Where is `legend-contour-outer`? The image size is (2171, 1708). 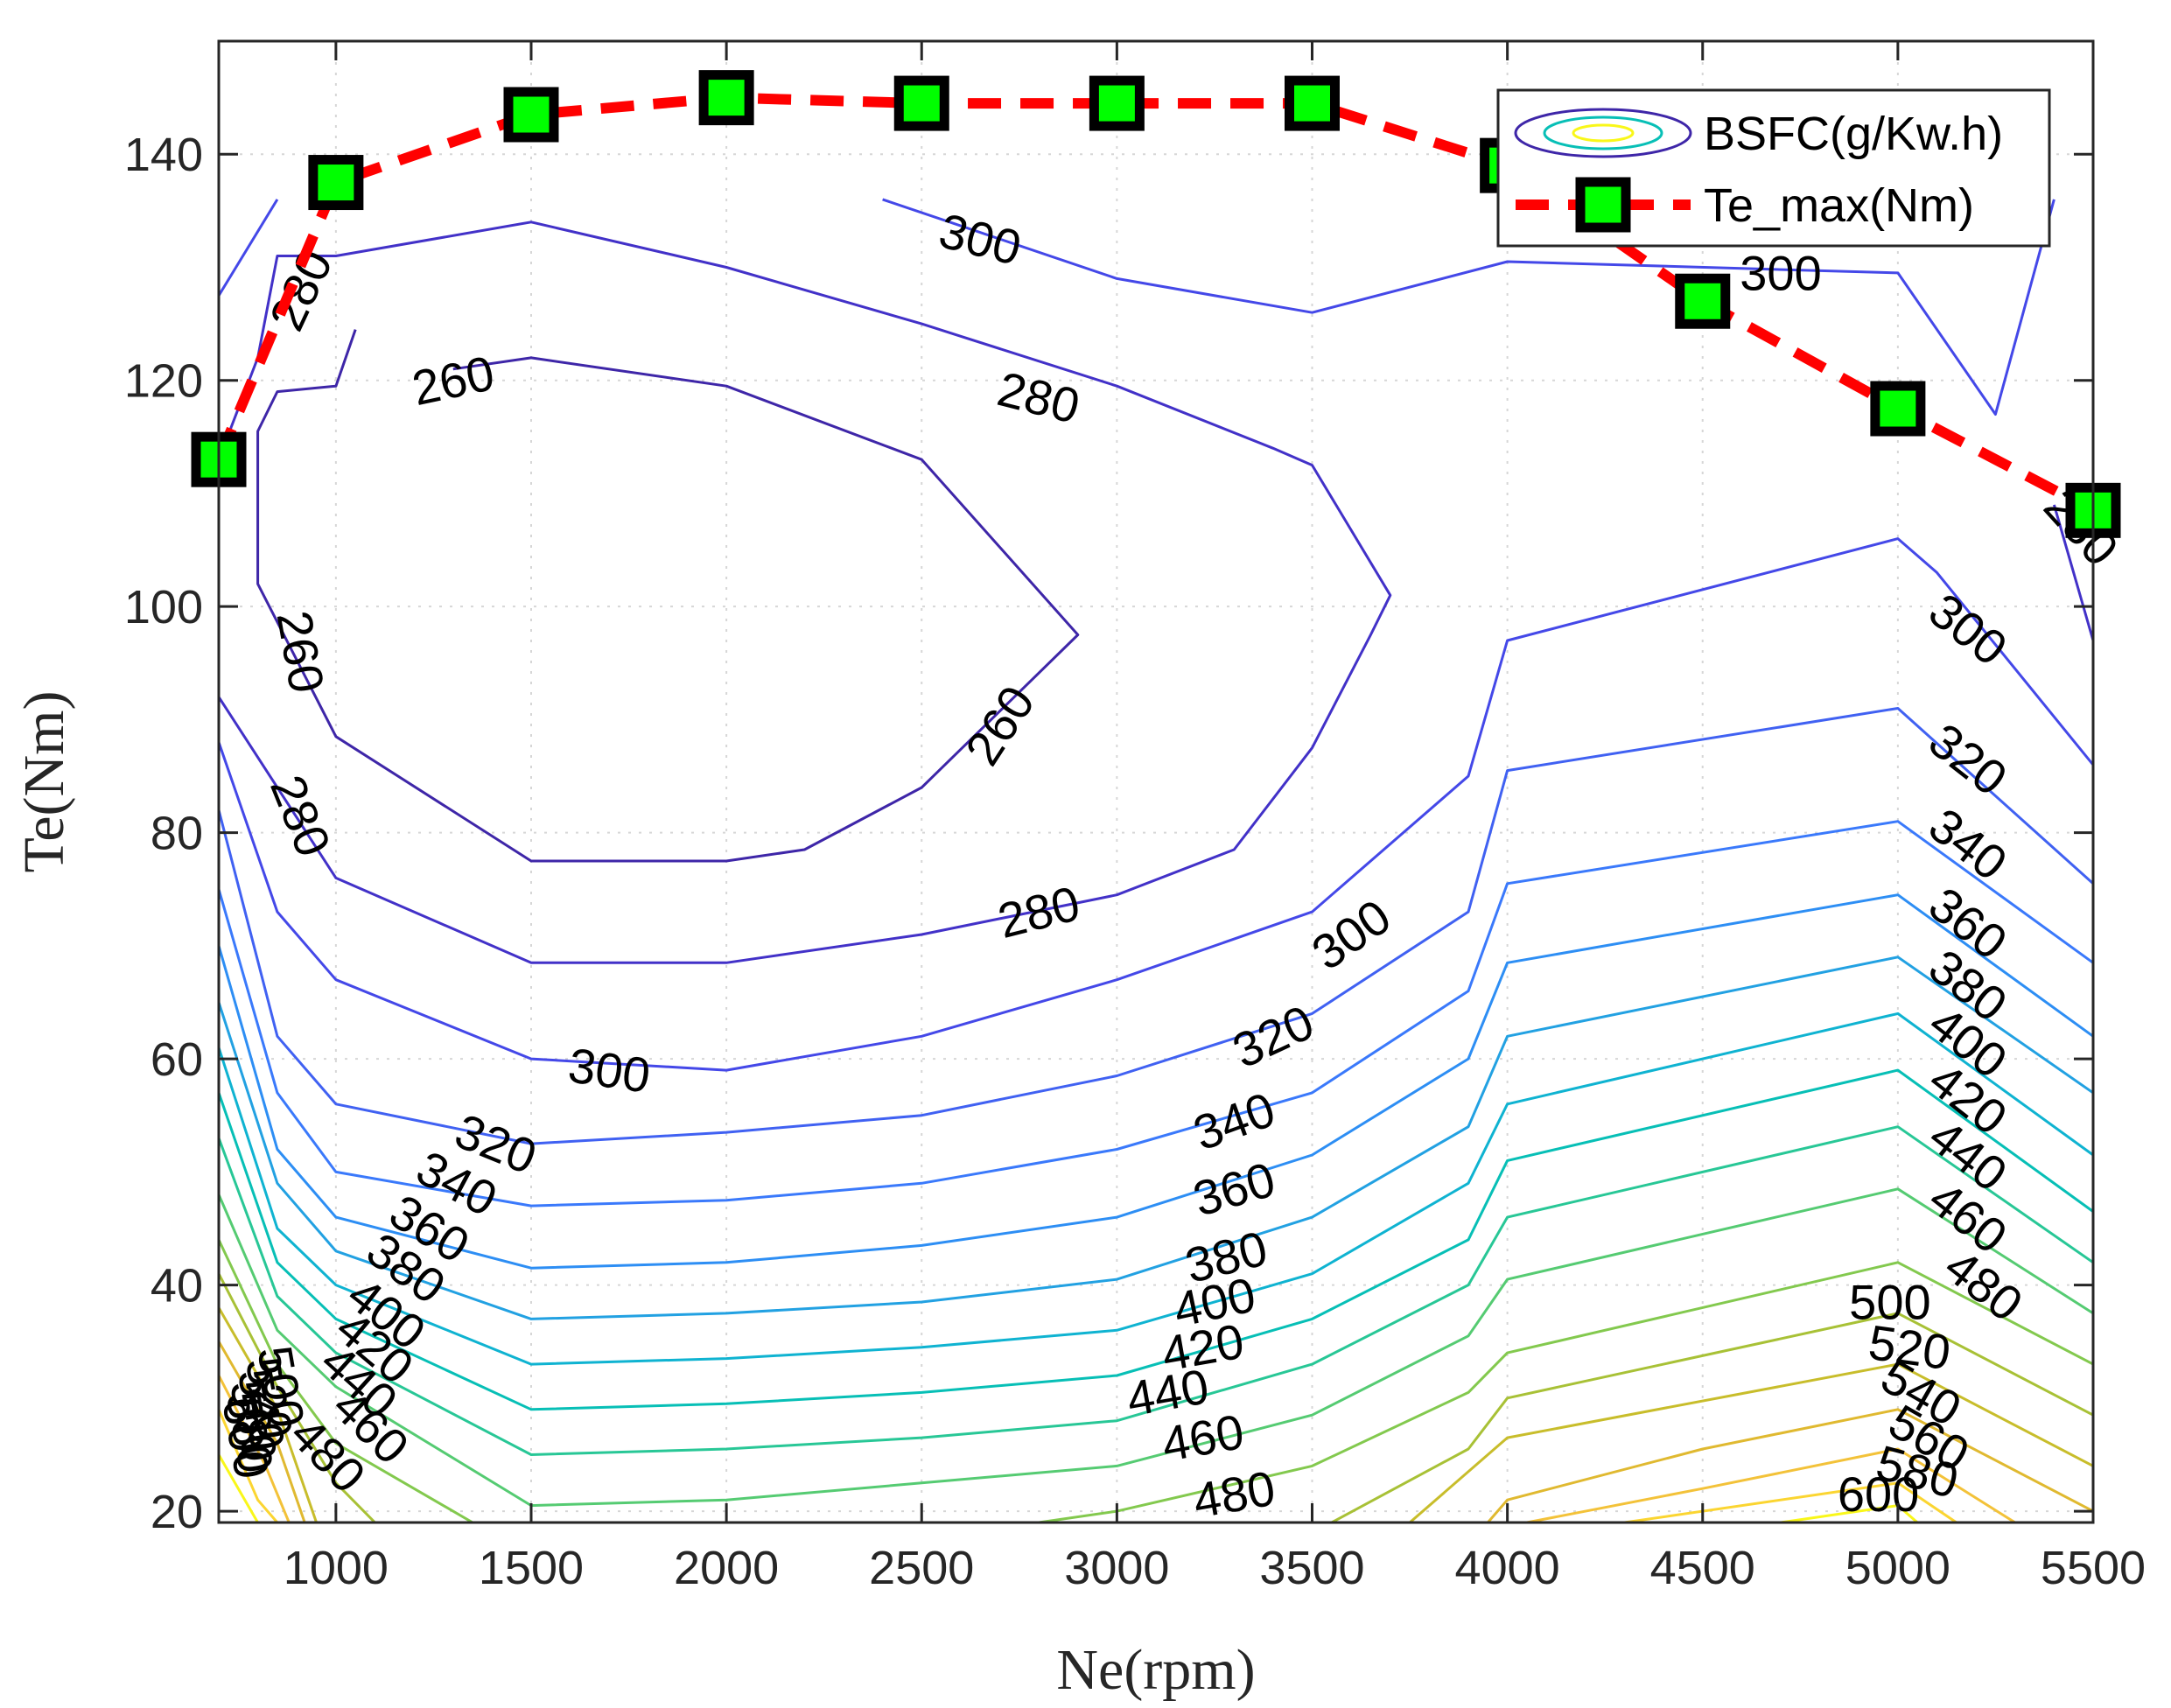
legend-contour-outer is located at coordinates (1603, 133).